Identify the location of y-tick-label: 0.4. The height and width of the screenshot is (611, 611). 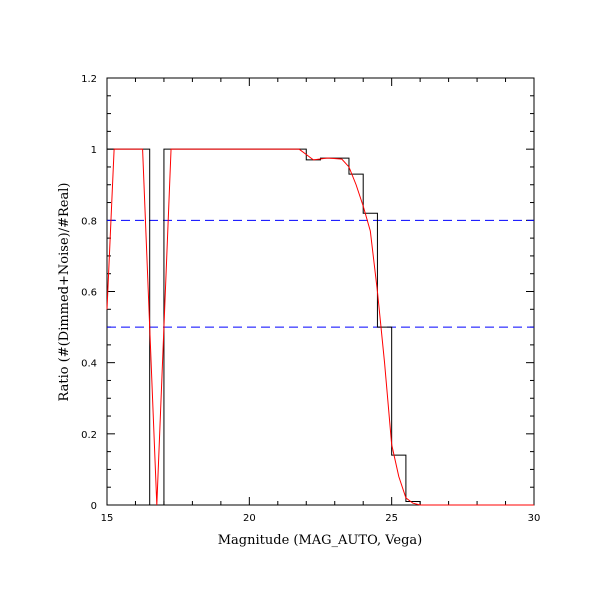
(89, 364).